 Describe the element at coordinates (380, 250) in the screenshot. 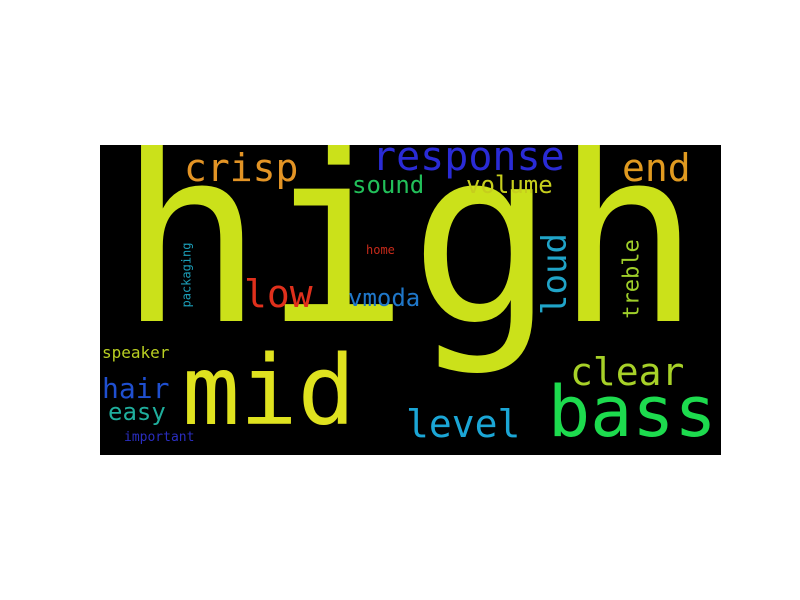

I see `word-home: home` at that location.